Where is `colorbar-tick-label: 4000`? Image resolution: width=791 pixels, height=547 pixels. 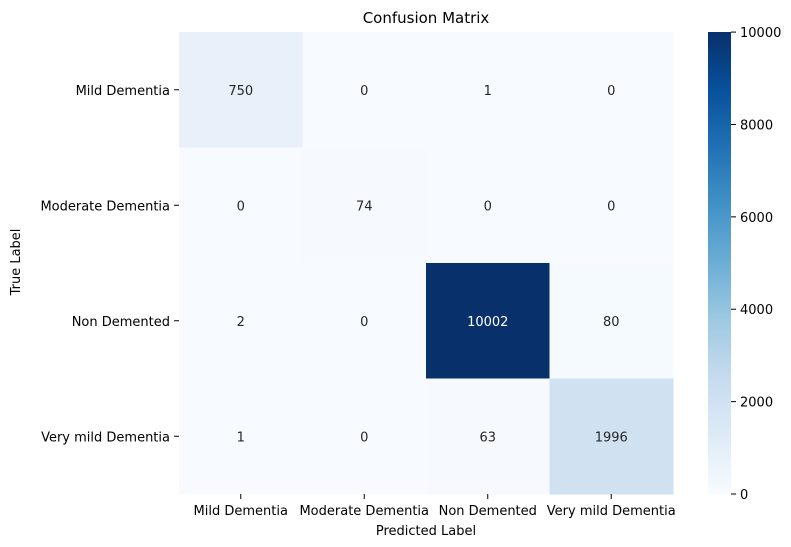
colorbar-tick-label: 4000 is located at coordinates (756, 310).